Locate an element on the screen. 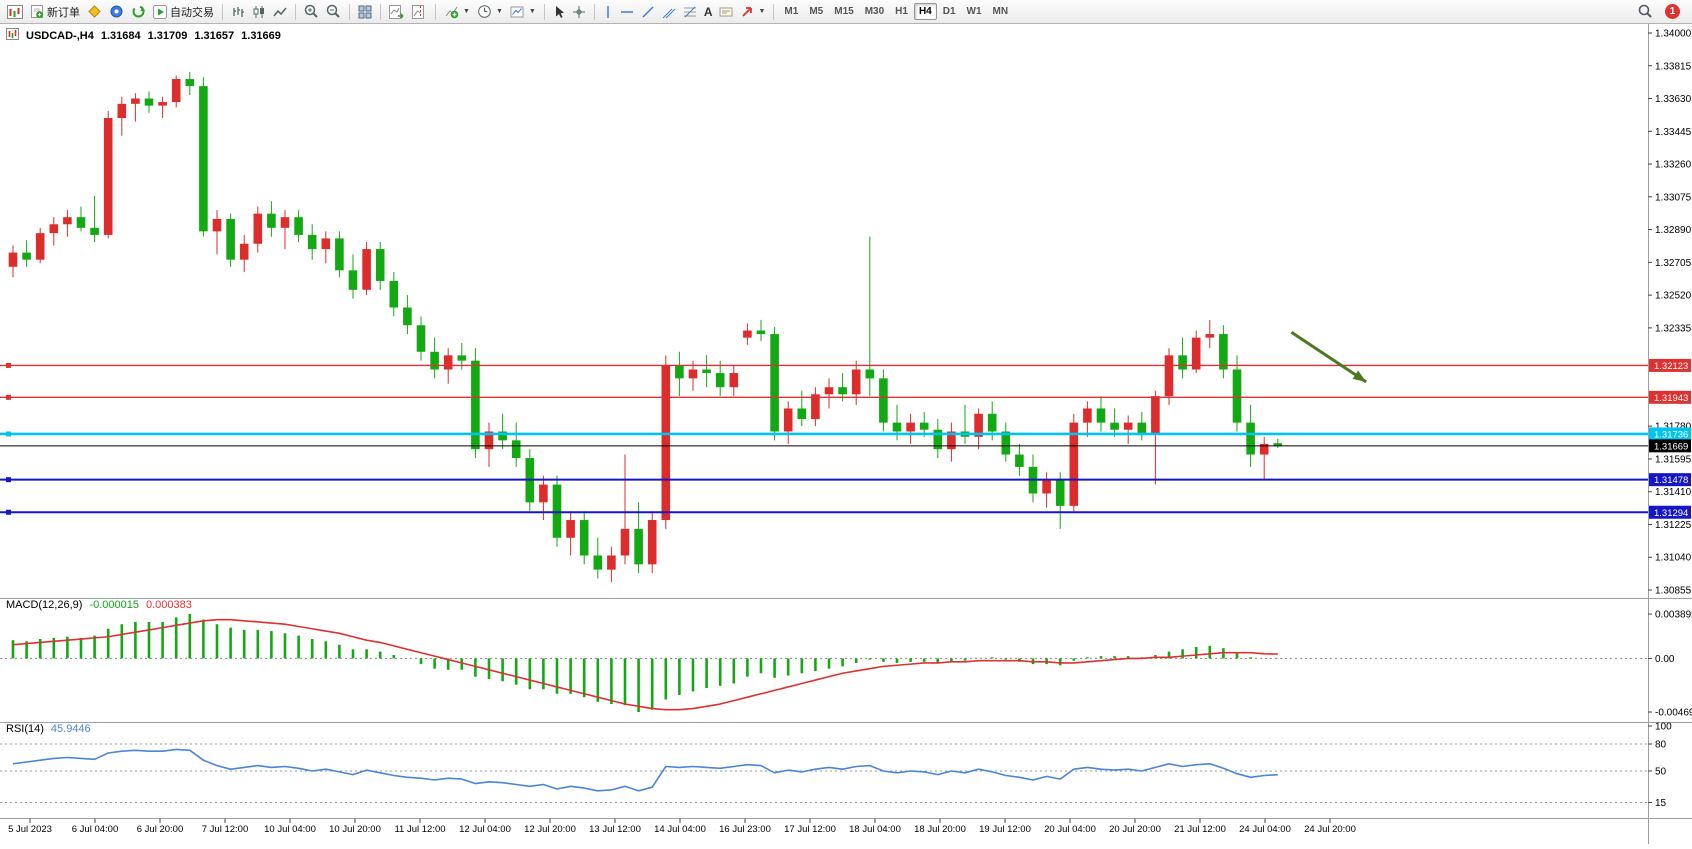 This screenshot has height=849, width=1692. time-axis-label: 20 Jul 20:00 is located at coordinates (1135, 829).